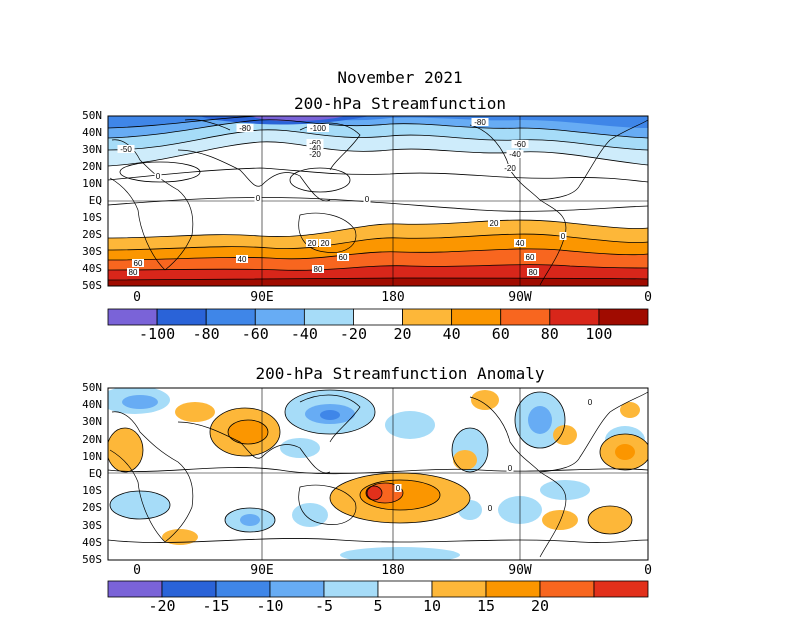 The width and height of the screenshot is (800, 618). I want to click on bottom-lat-label: 40S, so click(92, 542).